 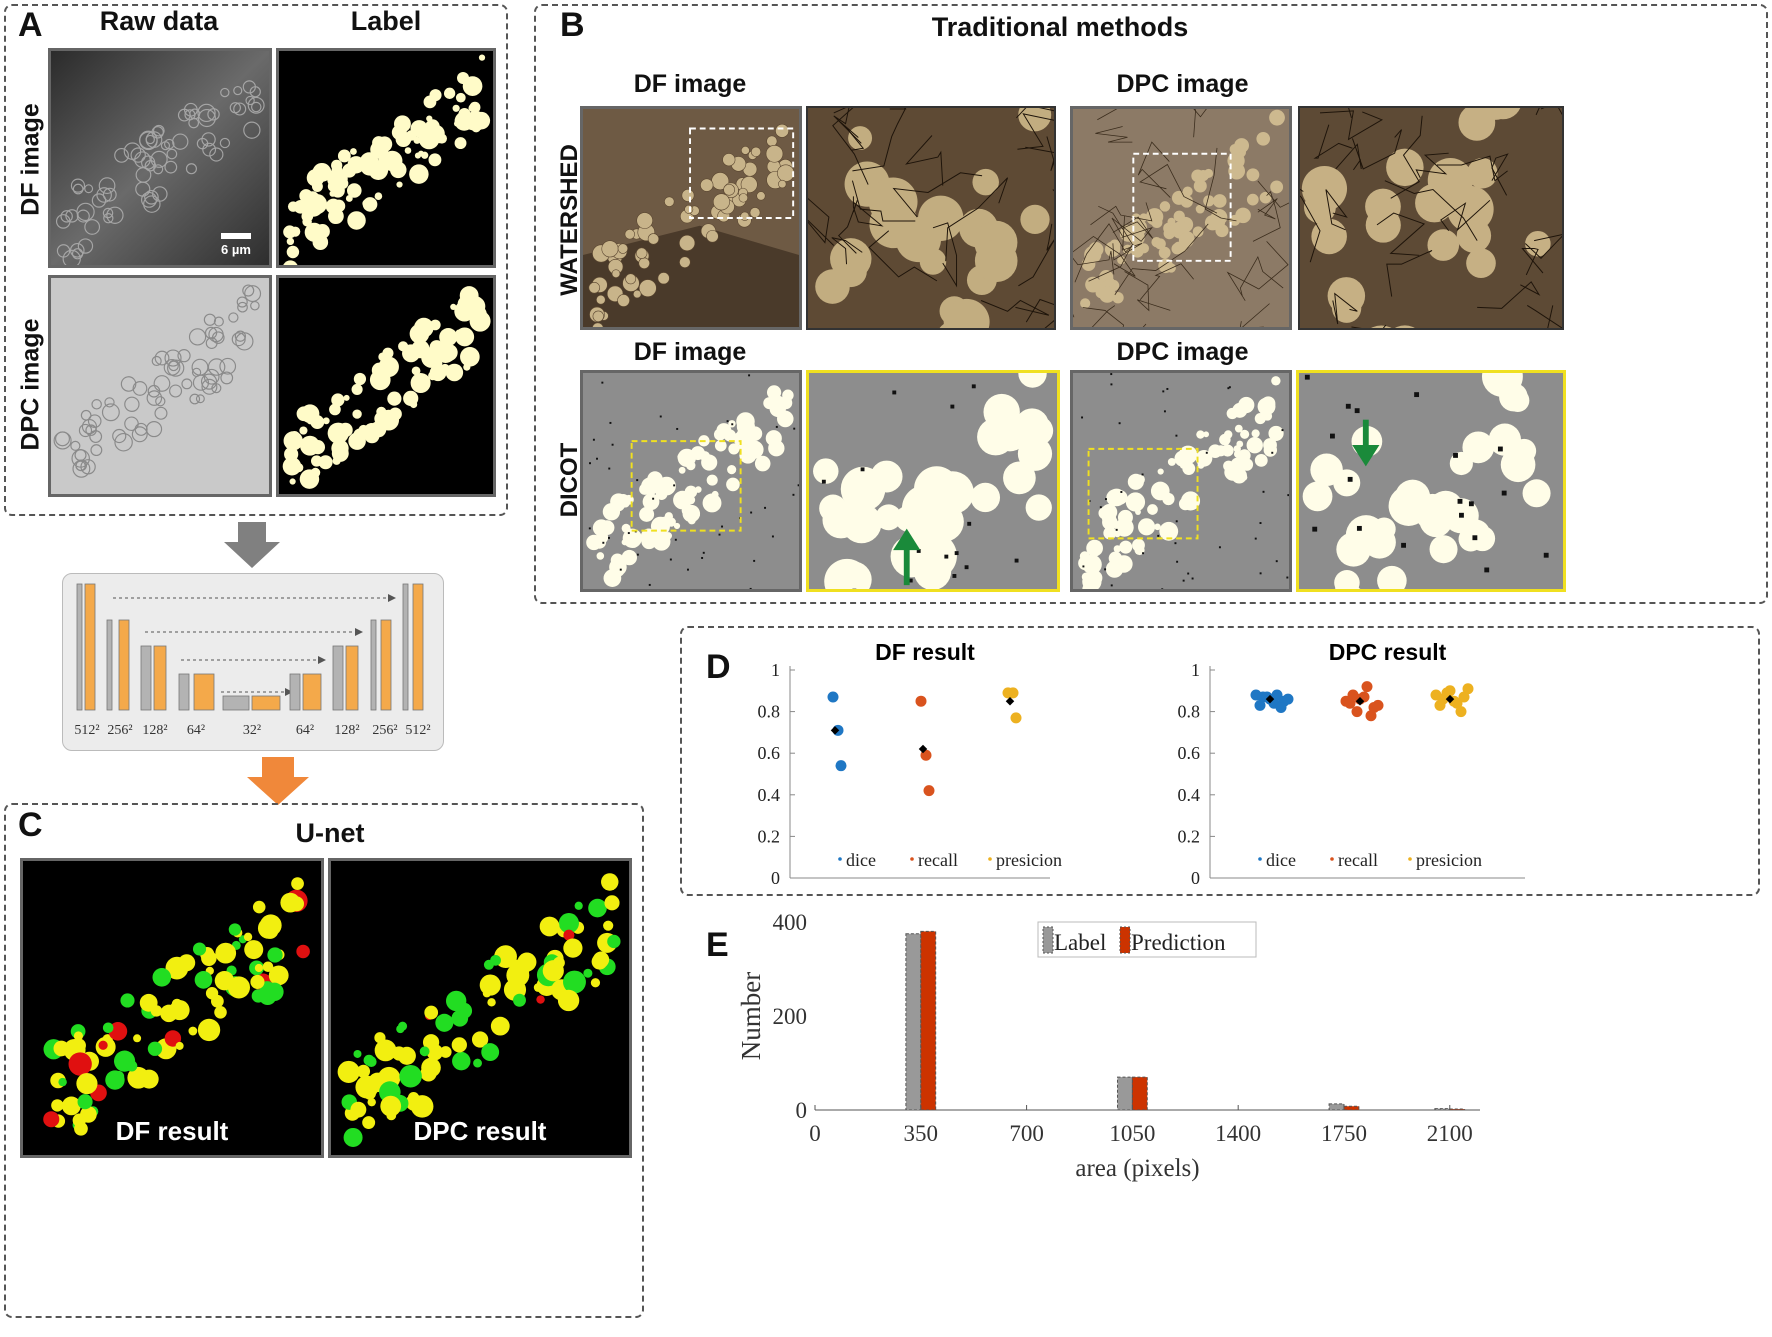 I want to click on dicot-dpc-zoom-image, so click(x=1431, y=481).